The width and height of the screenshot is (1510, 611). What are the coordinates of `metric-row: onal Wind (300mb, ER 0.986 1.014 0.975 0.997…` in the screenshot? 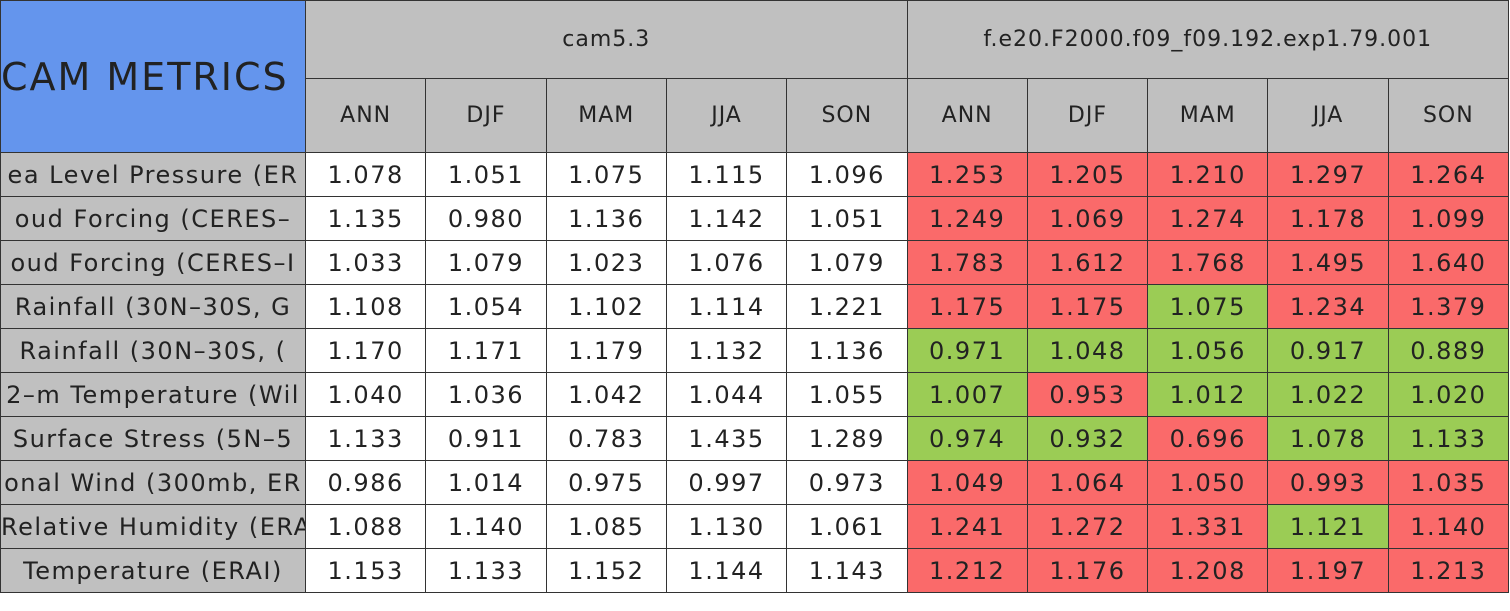 It's located at (755, 482).